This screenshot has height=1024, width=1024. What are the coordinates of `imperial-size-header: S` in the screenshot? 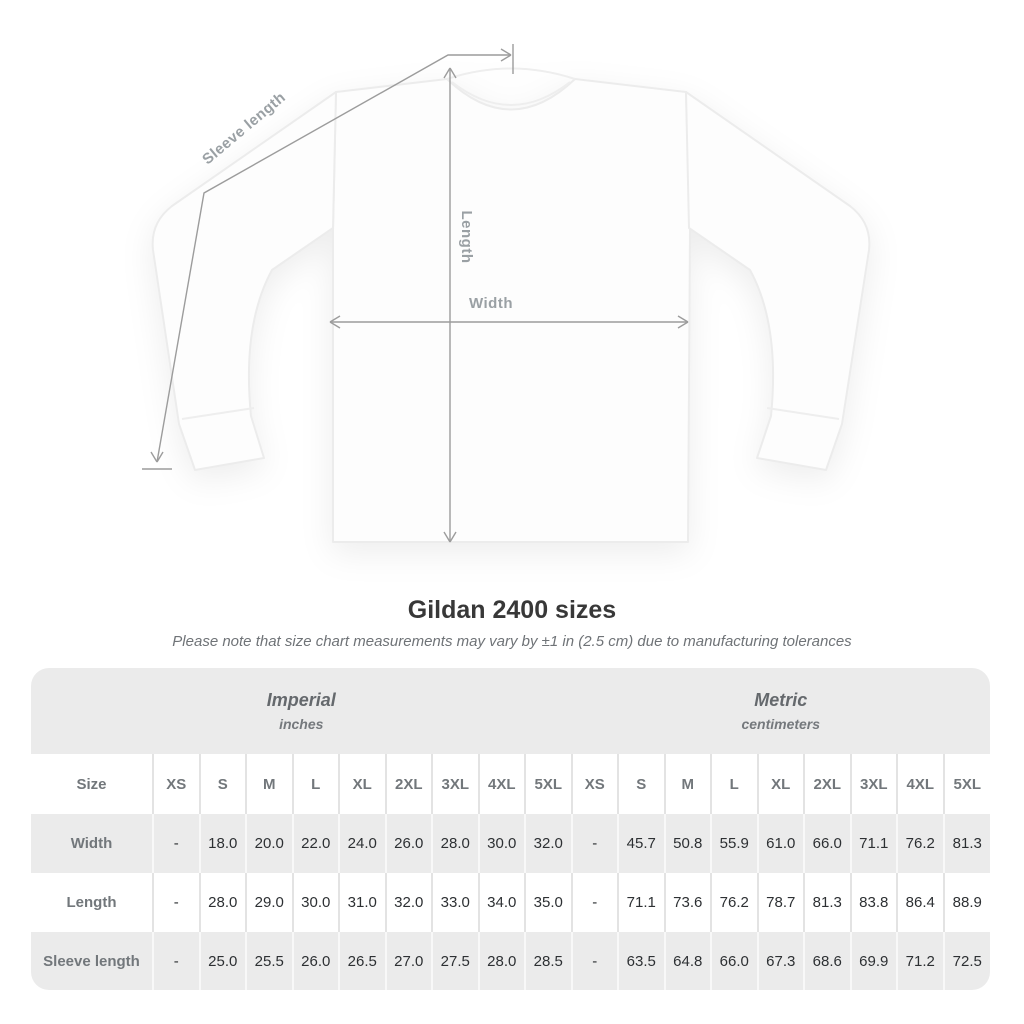 It's located at (222, 784).